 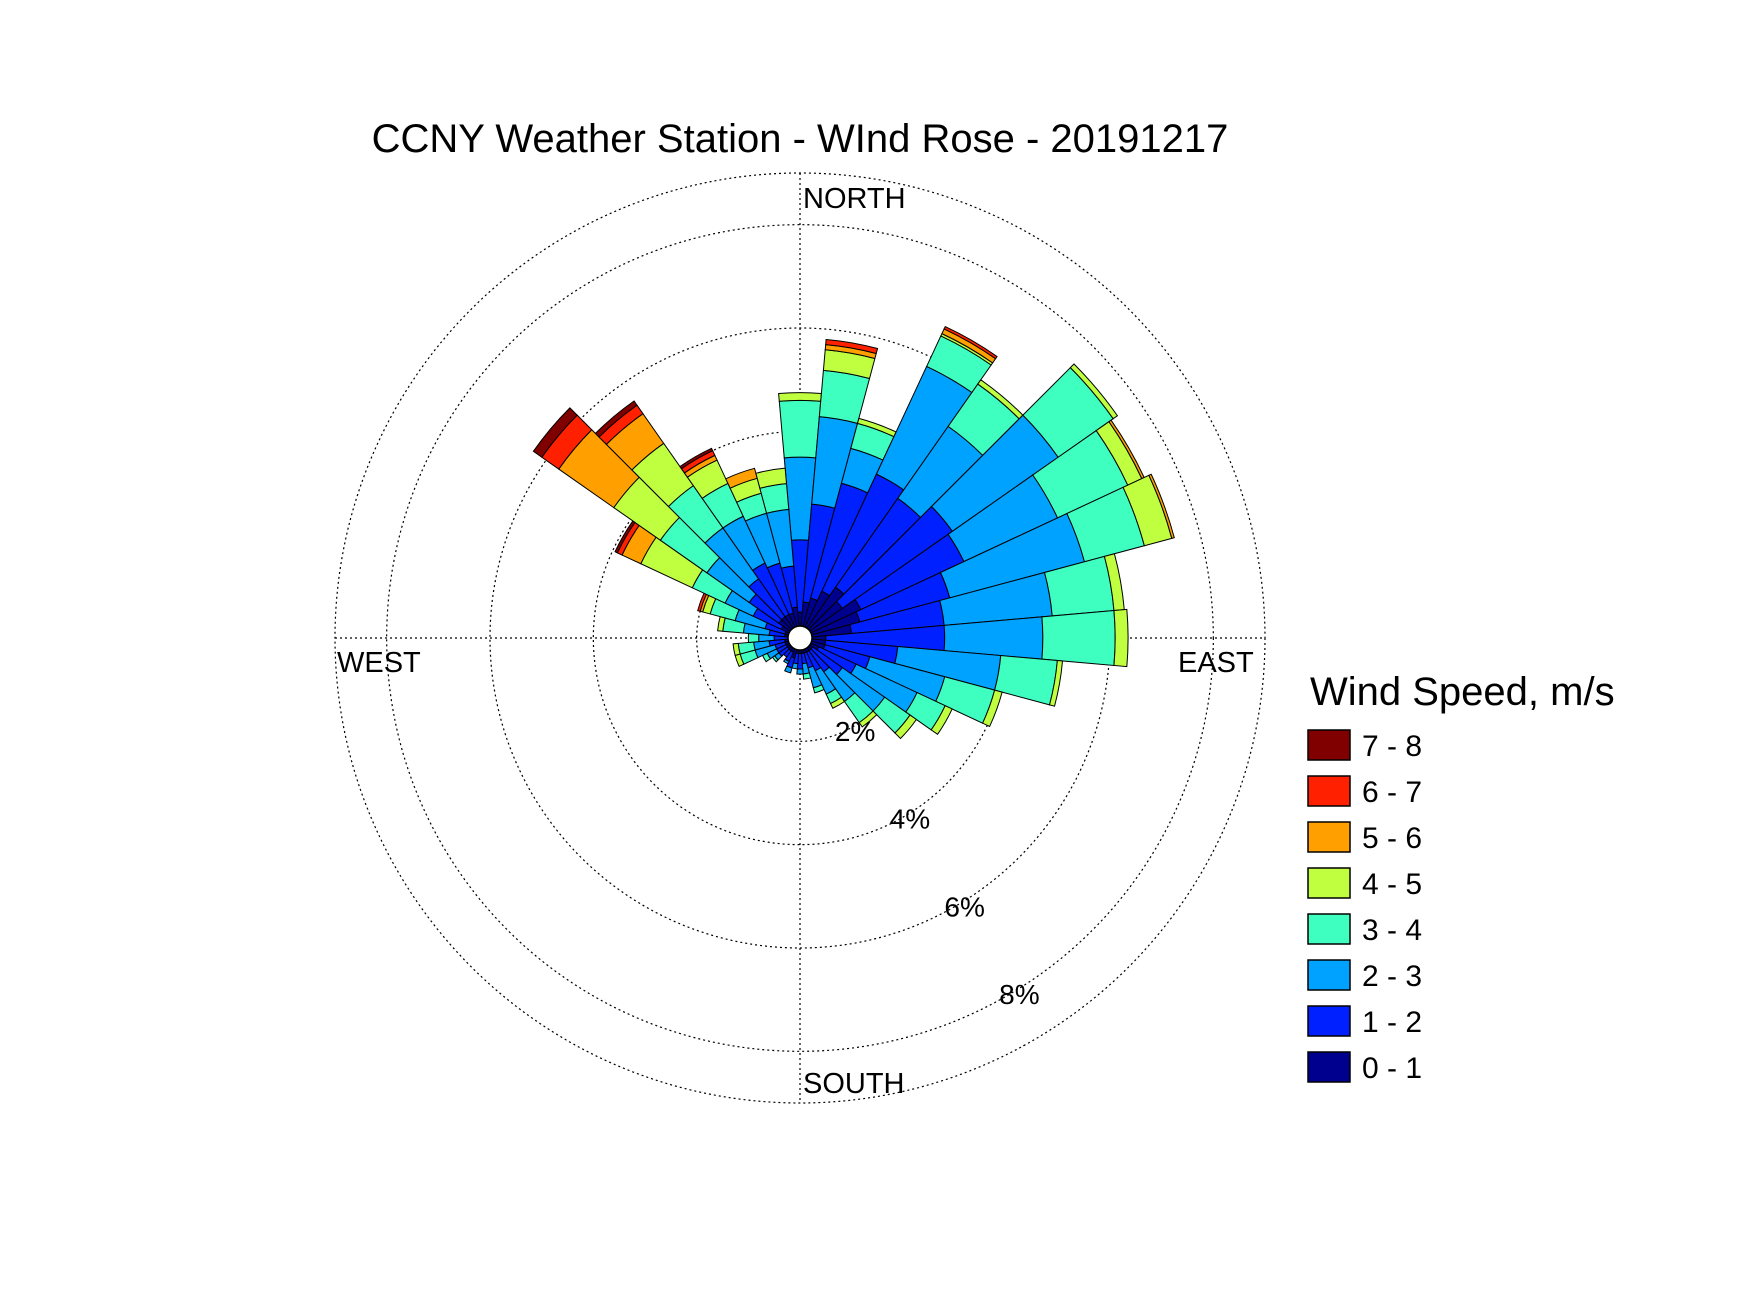 What do you see at coordinates (1462, 692) in the screenshot?
I see `legend-title: Wind Speed, m/s` at bounding box center [1462, 692].